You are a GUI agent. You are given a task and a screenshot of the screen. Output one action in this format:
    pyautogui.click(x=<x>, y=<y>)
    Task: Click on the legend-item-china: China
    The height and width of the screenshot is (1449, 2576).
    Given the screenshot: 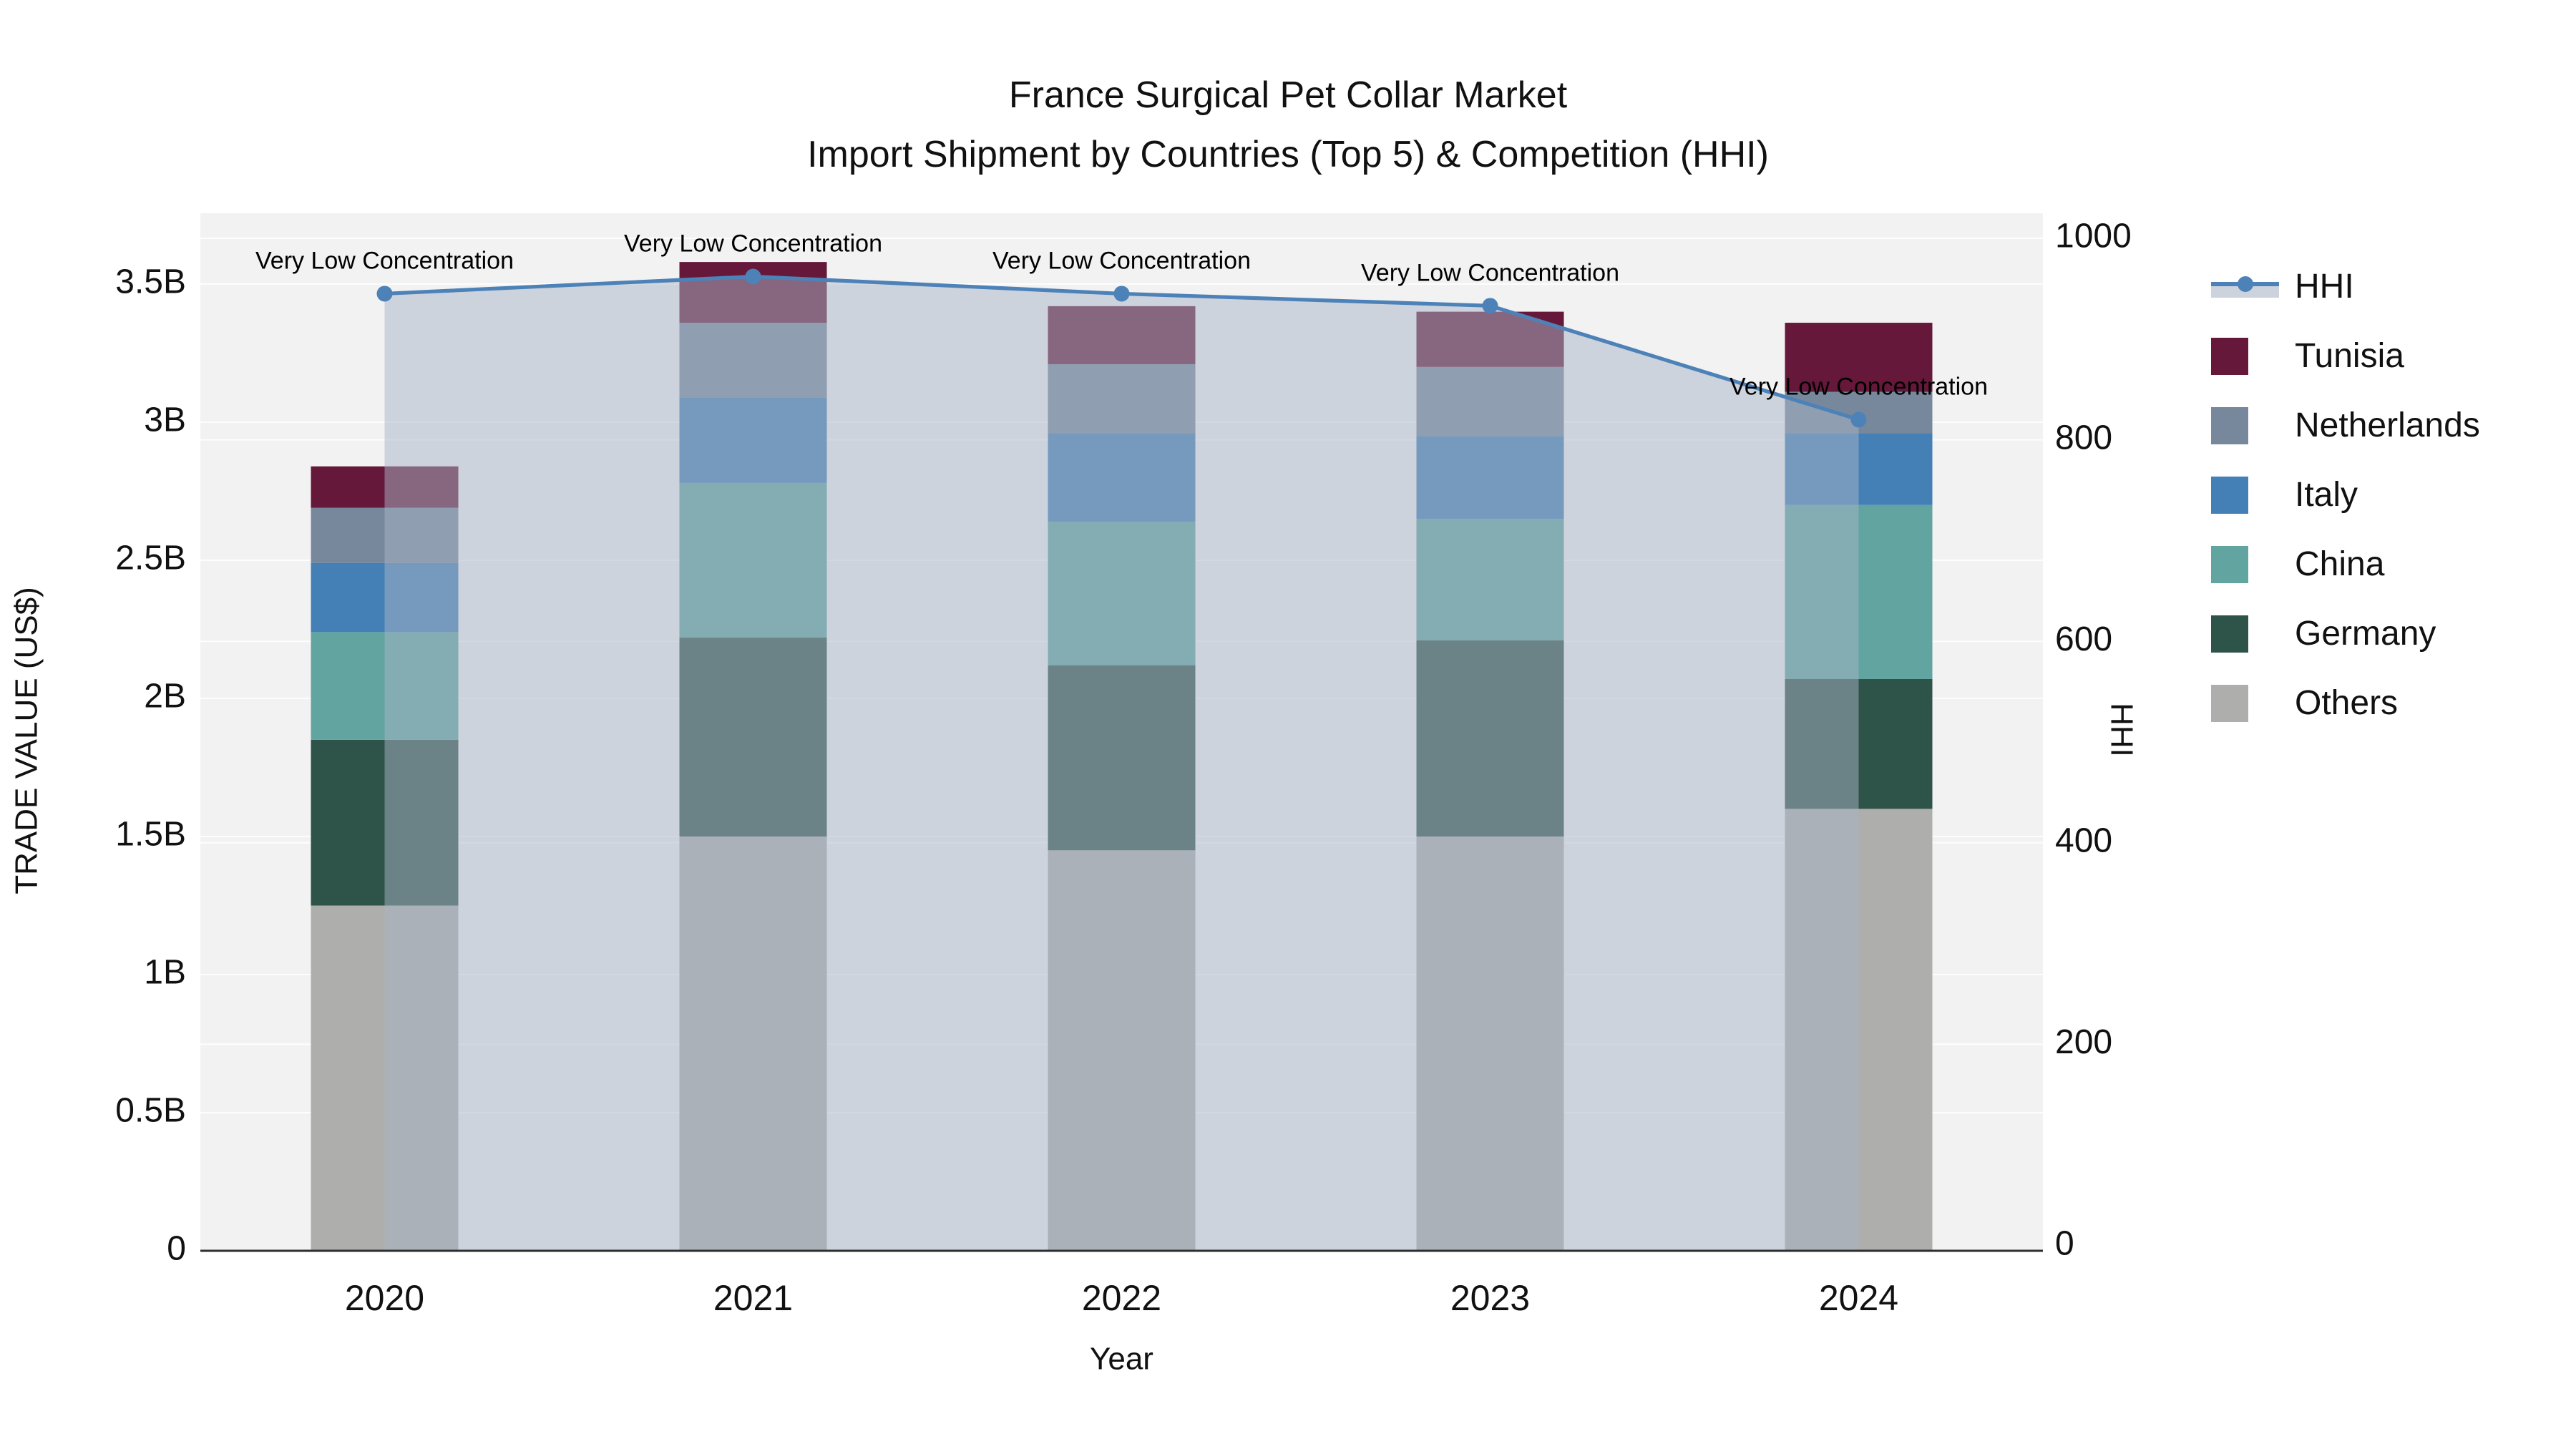 What is the action you would take?
    pyautogui.click(x=2345, y=564)
    